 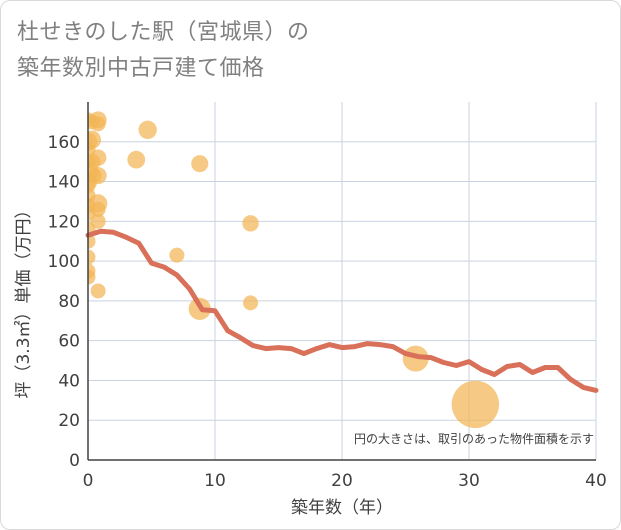 What do you see at coordinates (215, 481) in the screenshot?
I see `x-tick-label-1: 10` at bounding box center [215, 481].